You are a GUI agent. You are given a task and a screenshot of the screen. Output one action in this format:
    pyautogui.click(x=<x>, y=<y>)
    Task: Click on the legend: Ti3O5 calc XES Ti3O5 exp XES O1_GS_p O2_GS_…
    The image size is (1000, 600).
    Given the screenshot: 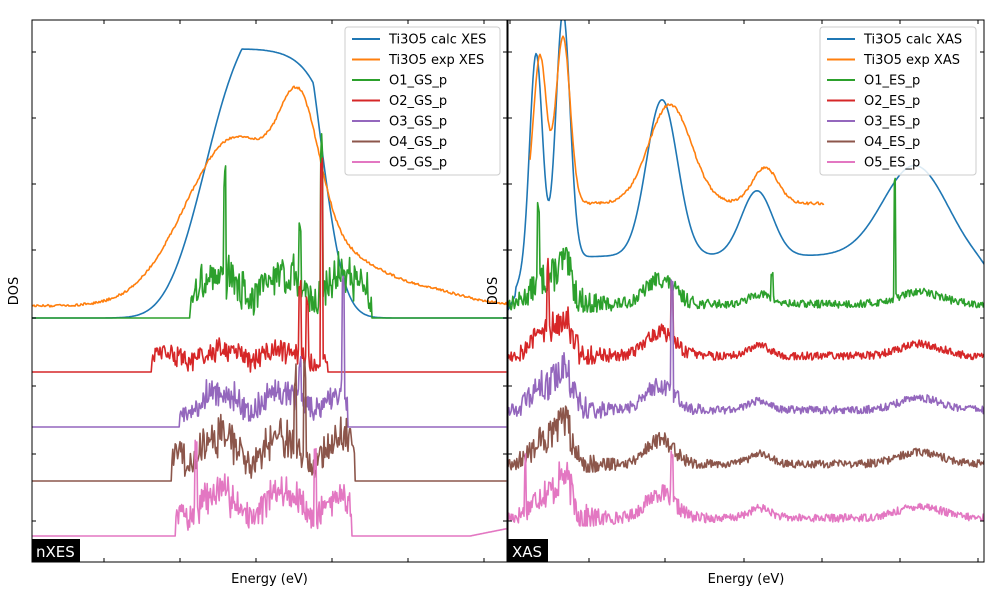 What is the action you would take?
    pyautogui.click(x=422, y=101)
    